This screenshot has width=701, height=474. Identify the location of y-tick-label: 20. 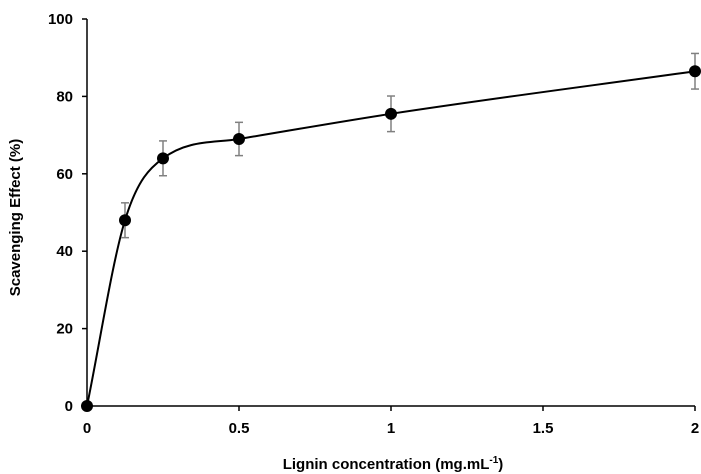
(64, 329).